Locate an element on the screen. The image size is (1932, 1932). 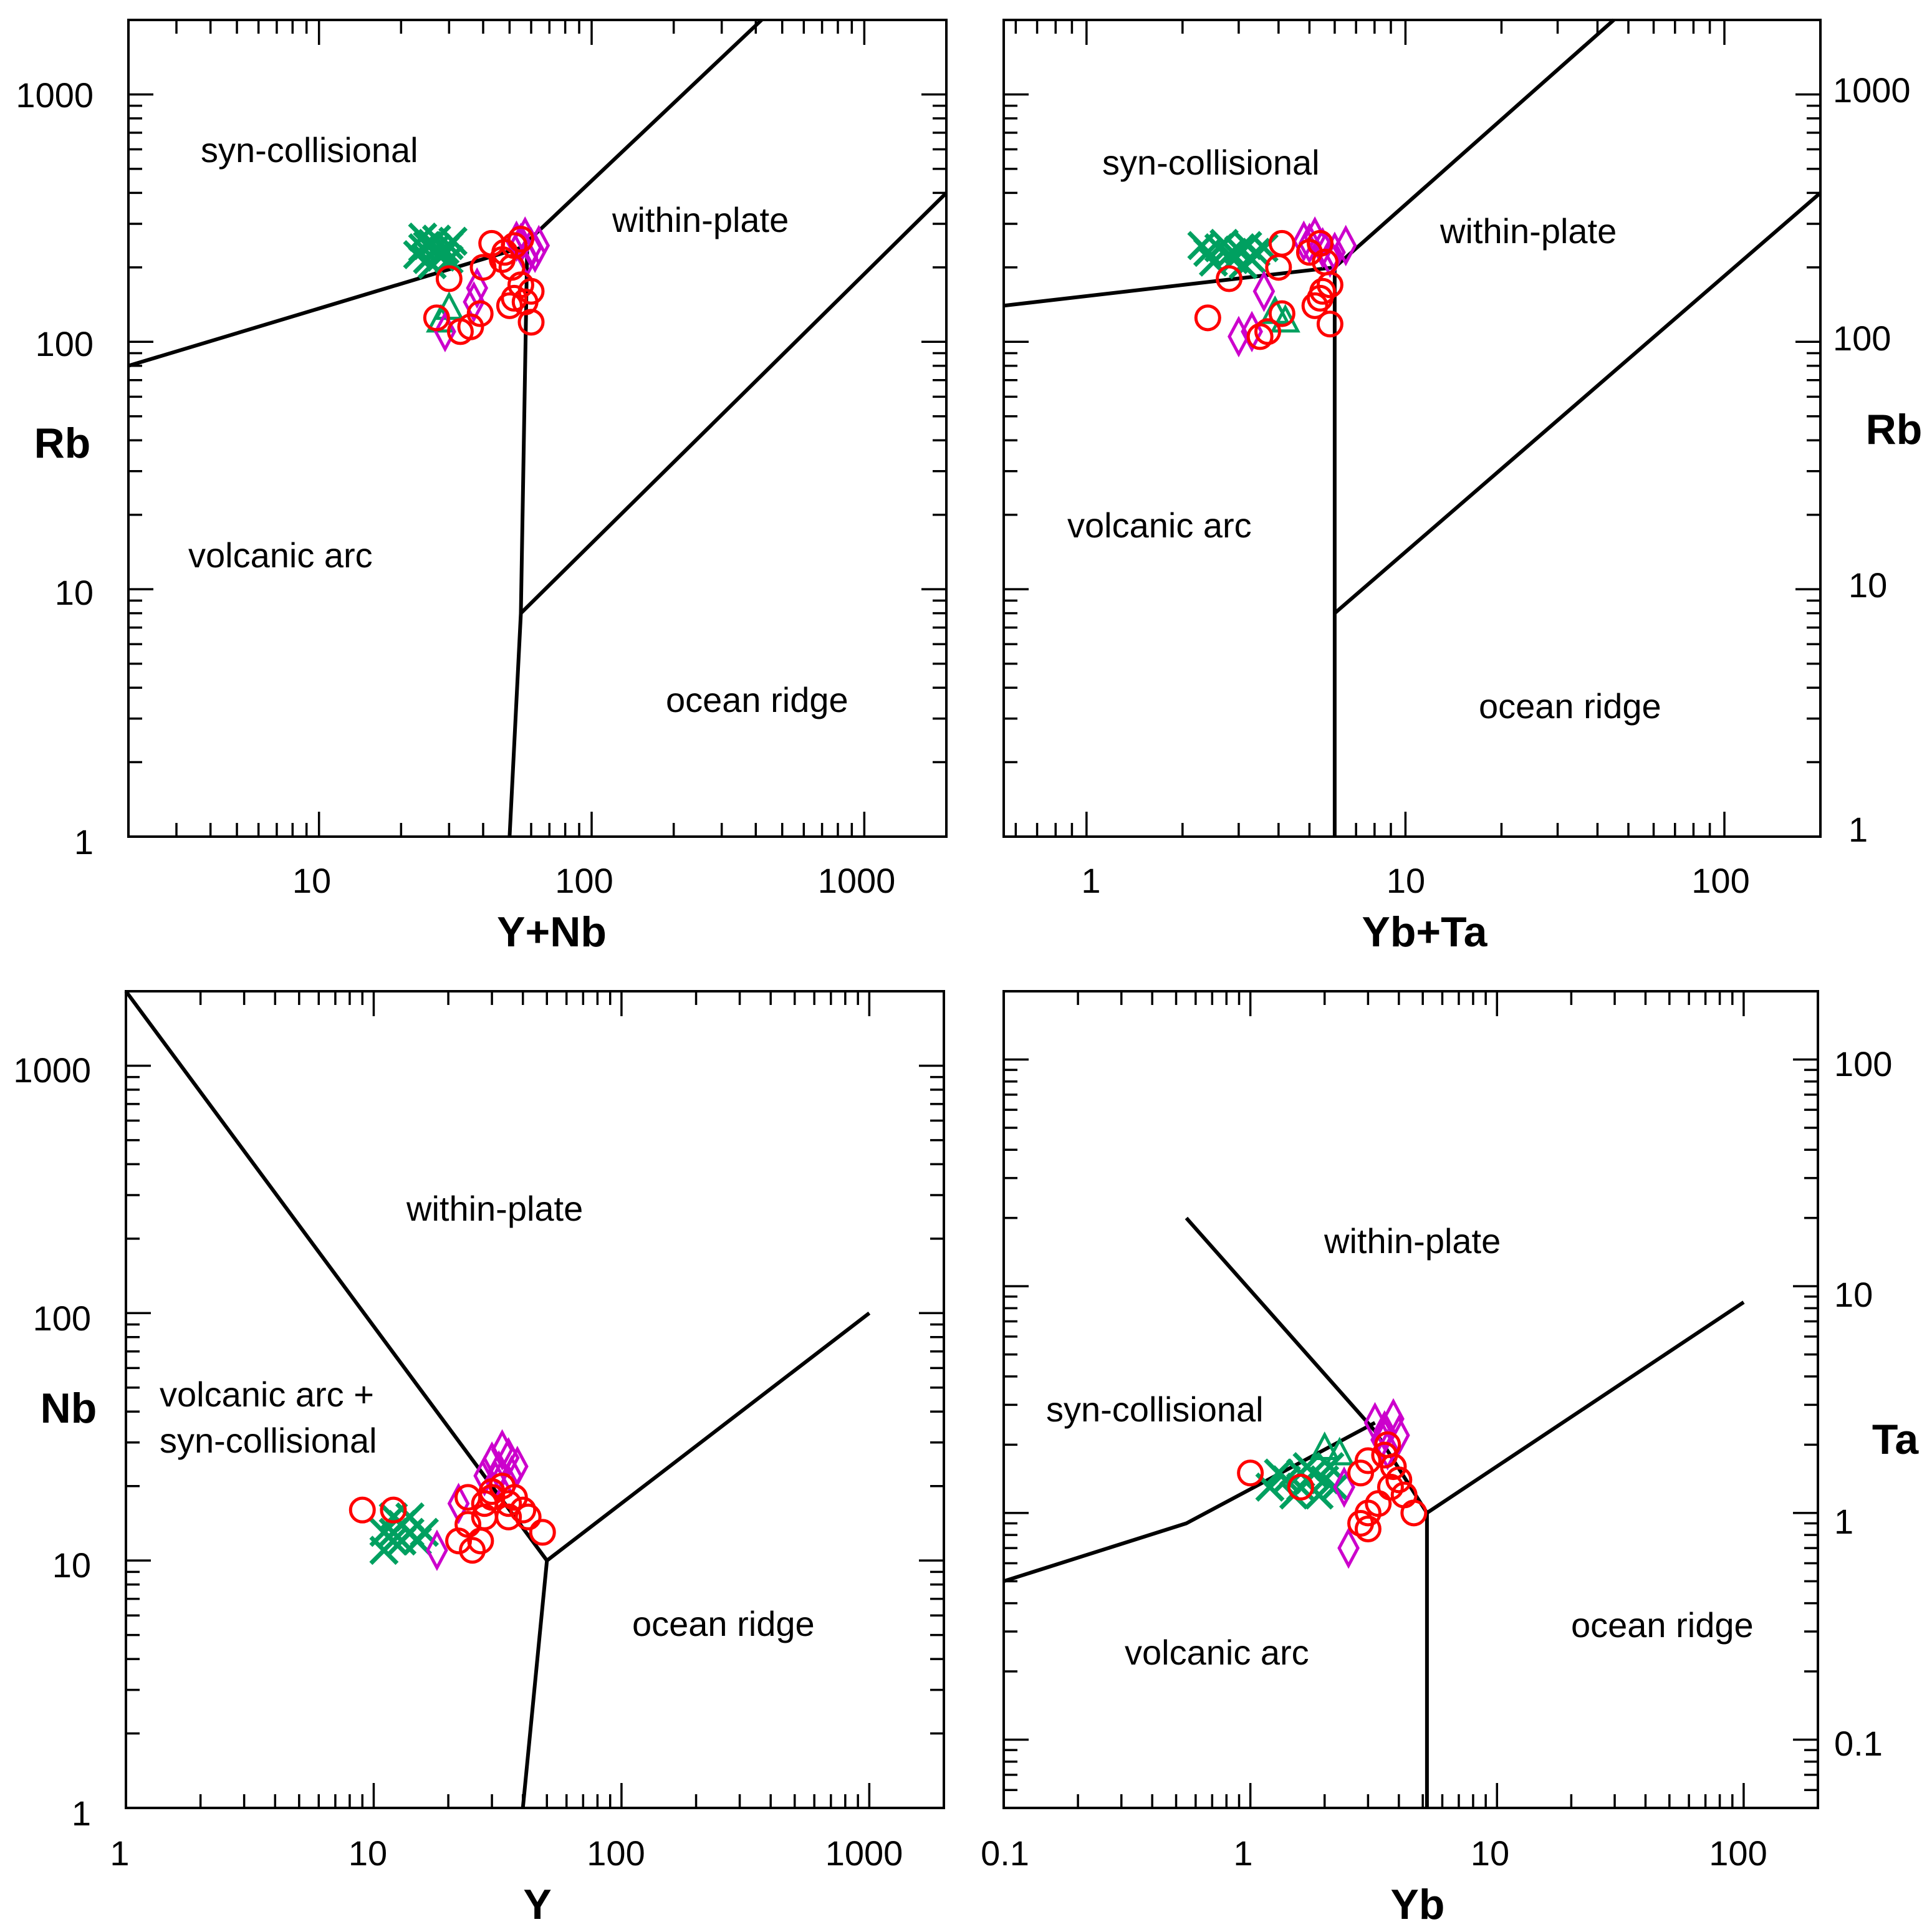
p4-region-ocean-ridge: ocean ridge is located at coordinates (1662, 1625).